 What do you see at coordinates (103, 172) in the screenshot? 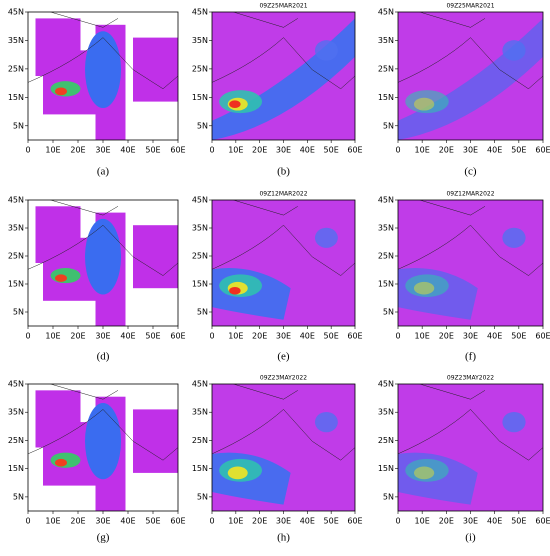
I see `panel-caption: (a)` at bounding box center [103, 172].